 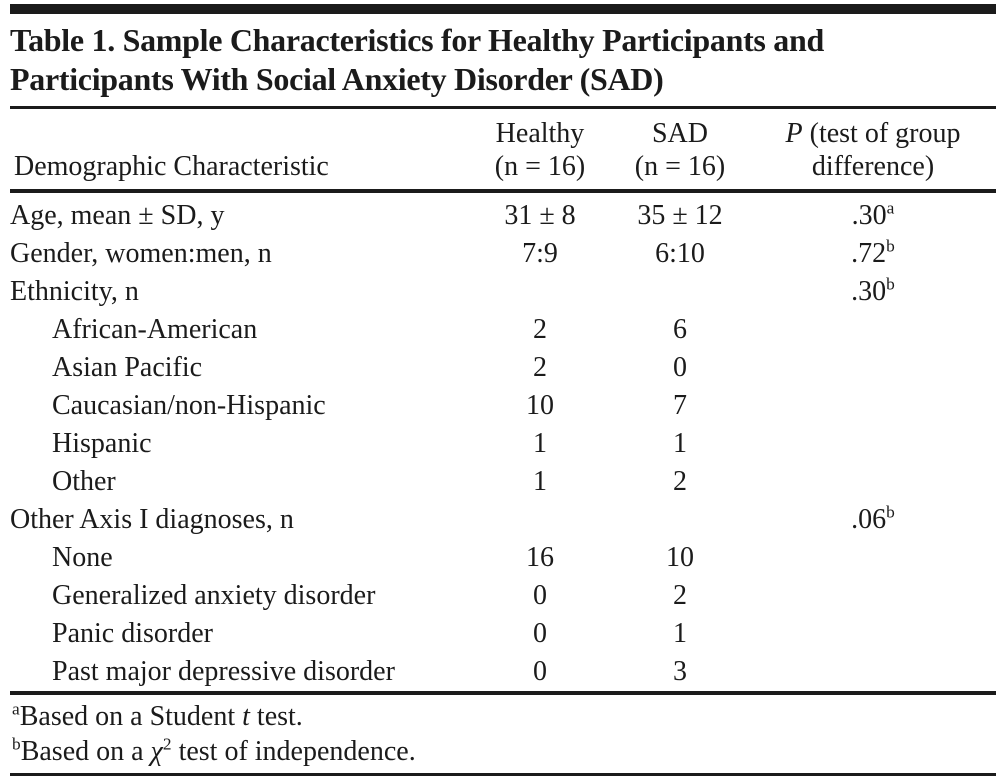 I want to click on footnote-b-marker: b, so click(x=16, y=744).